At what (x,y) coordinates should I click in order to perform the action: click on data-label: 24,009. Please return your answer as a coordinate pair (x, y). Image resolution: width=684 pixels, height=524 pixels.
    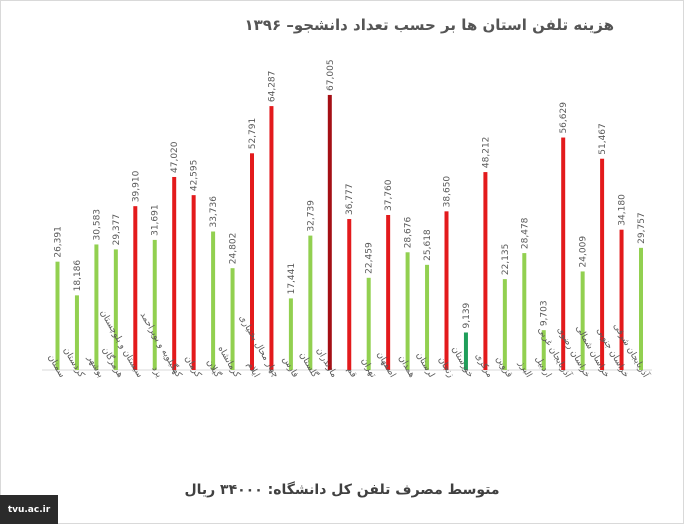
    Looking at the image, I should click on (584, 252).